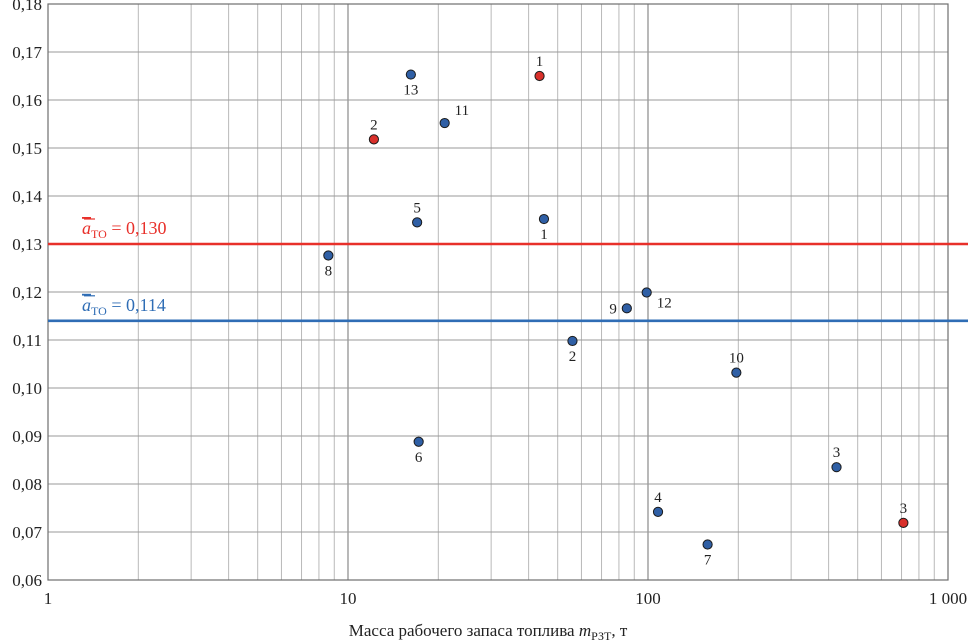 The image size is (968, 643). Describe the element at coordinates (27, 244) in the screenshot. I see `y-tick-label: 0,13` at that location.